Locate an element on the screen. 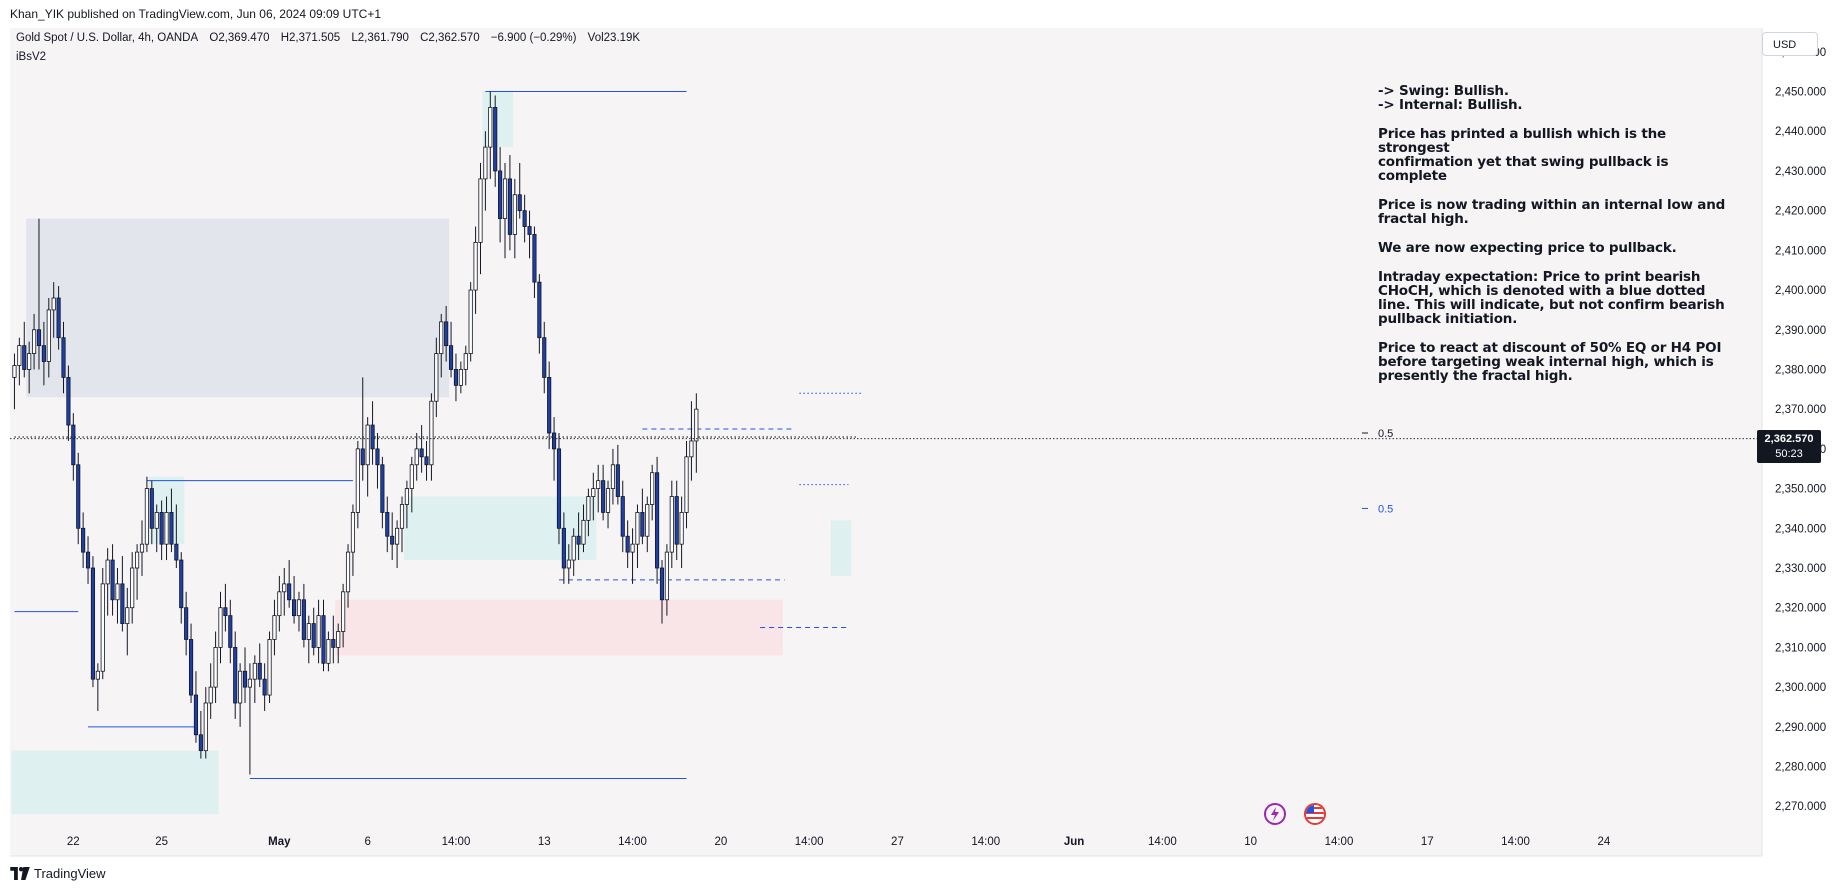 The image size is (1835, 891). x-tick-label: Jun is located at coordinates (1074, 842).